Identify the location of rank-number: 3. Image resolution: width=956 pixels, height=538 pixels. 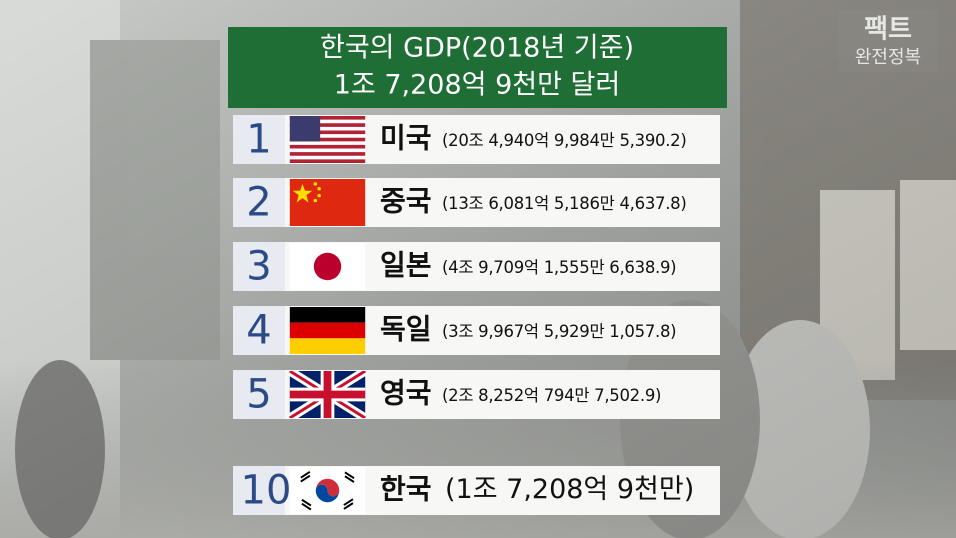
(258, 267).